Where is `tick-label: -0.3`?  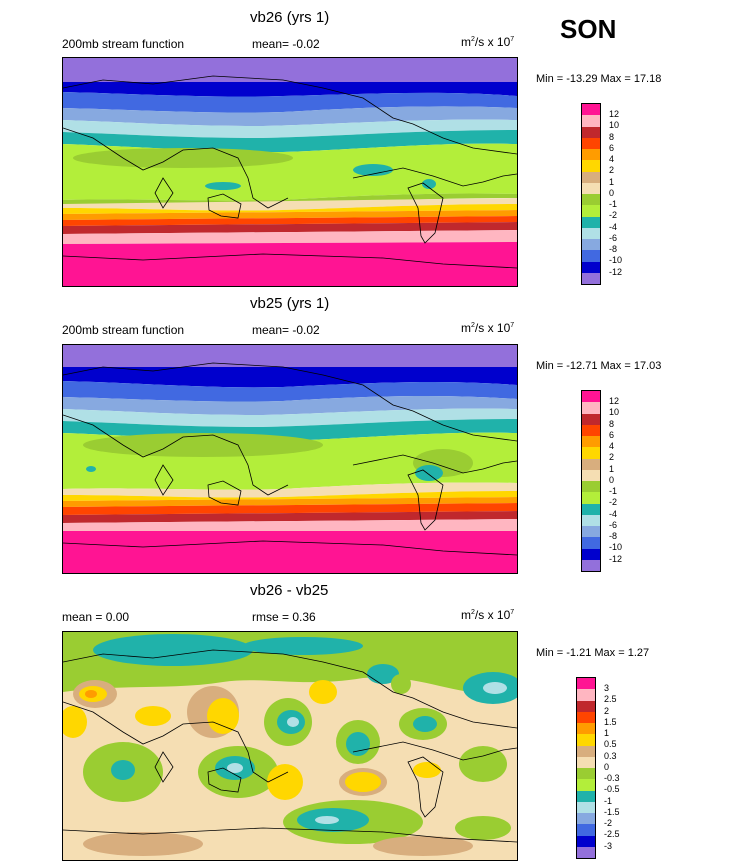 tick-label: -0.3 is located at coordinates (612, 778).